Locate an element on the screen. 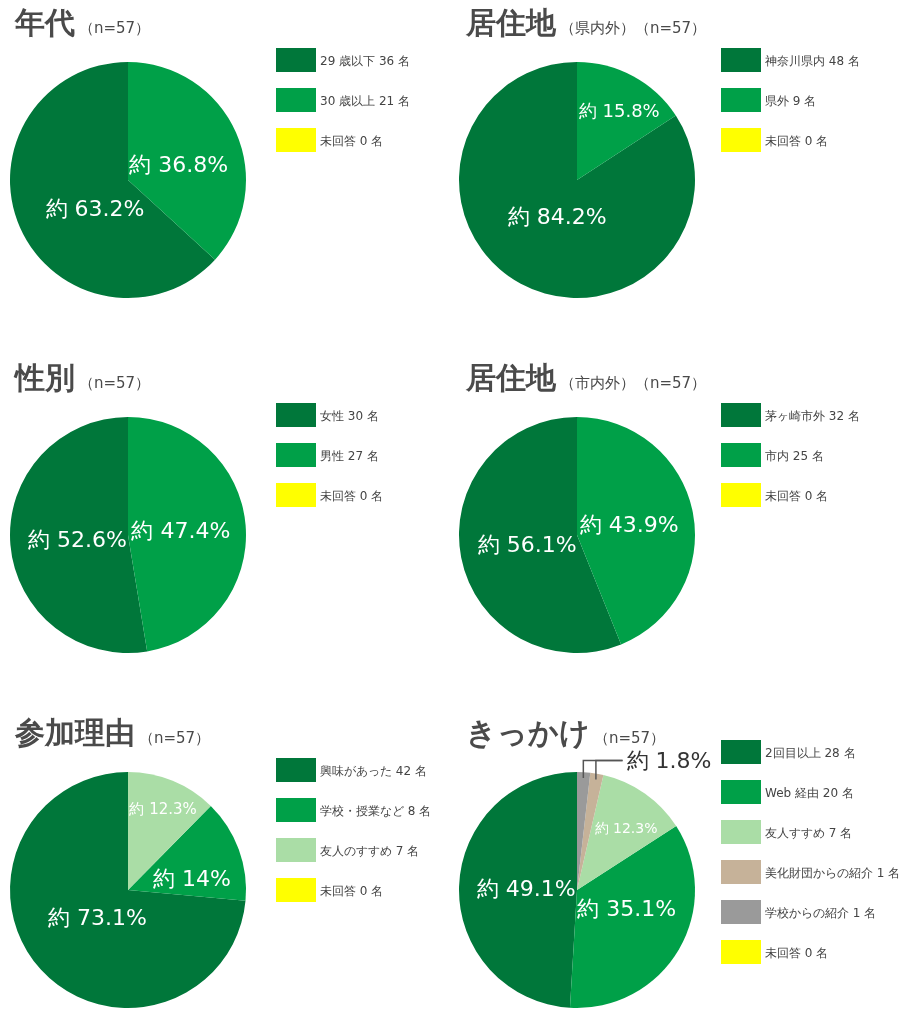 The image size is (902, 1024). legend-label: 興味があった 42 名 is located at coordinates (373, 771).